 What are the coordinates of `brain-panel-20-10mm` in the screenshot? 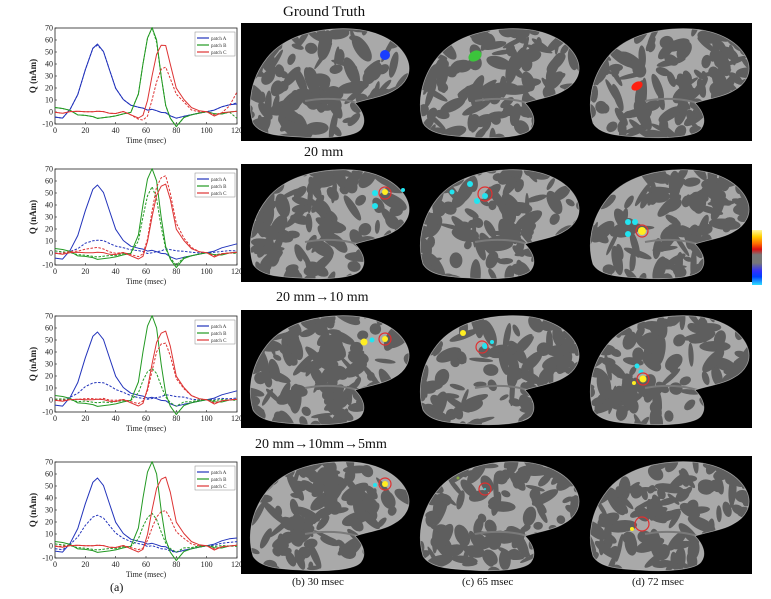 It's located at (496, 369).